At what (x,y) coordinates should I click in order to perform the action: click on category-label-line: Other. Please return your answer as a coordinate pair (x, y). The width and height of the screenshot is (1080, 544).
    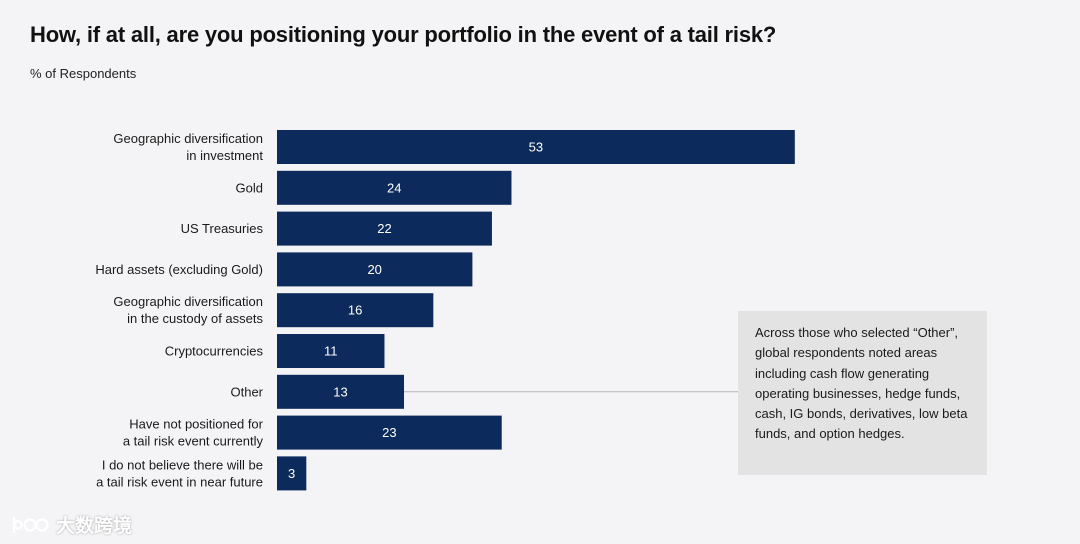
    Looking at the image, I should click on (246, 391).